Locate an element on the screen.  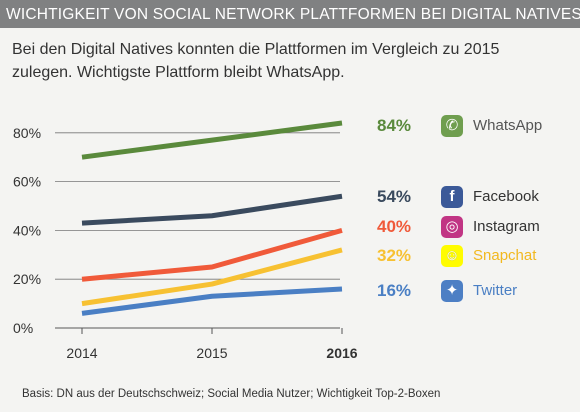
legend-label: Facebook is located at coordinates (506, 196).